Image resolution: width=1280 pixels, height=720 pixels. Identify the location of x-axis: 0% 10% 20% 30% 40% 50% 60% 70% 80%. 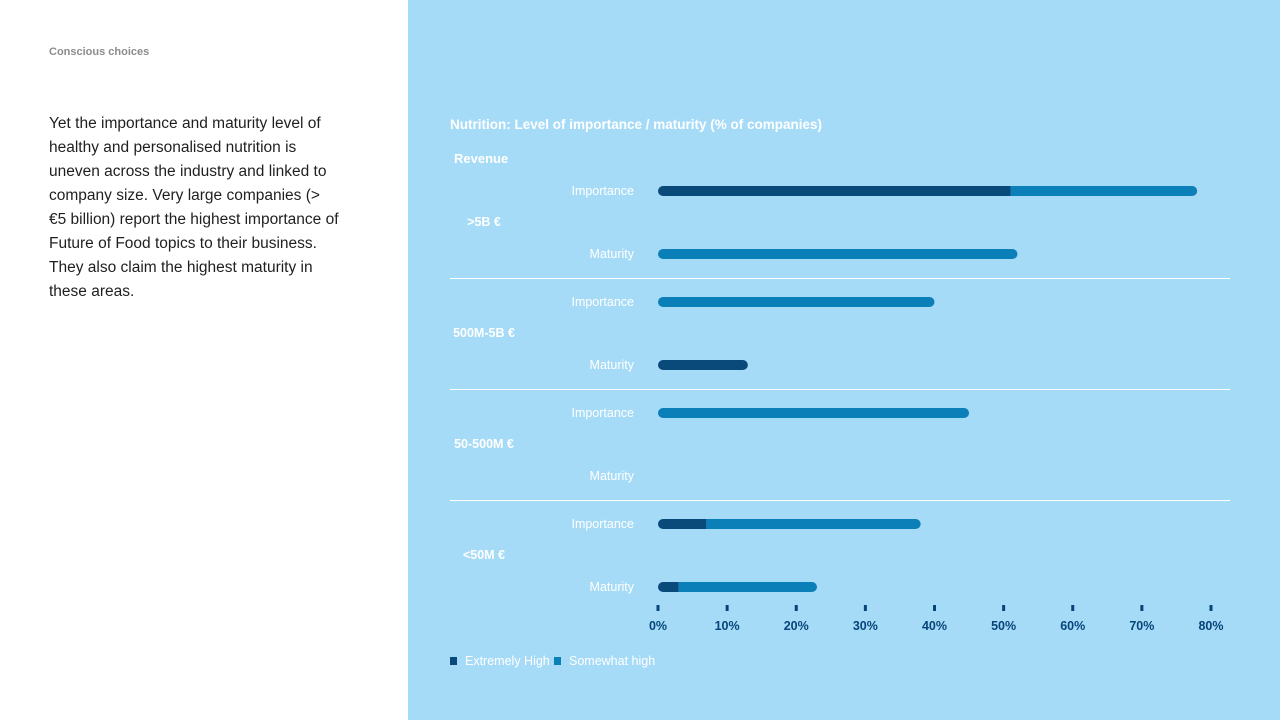
(936, 619).